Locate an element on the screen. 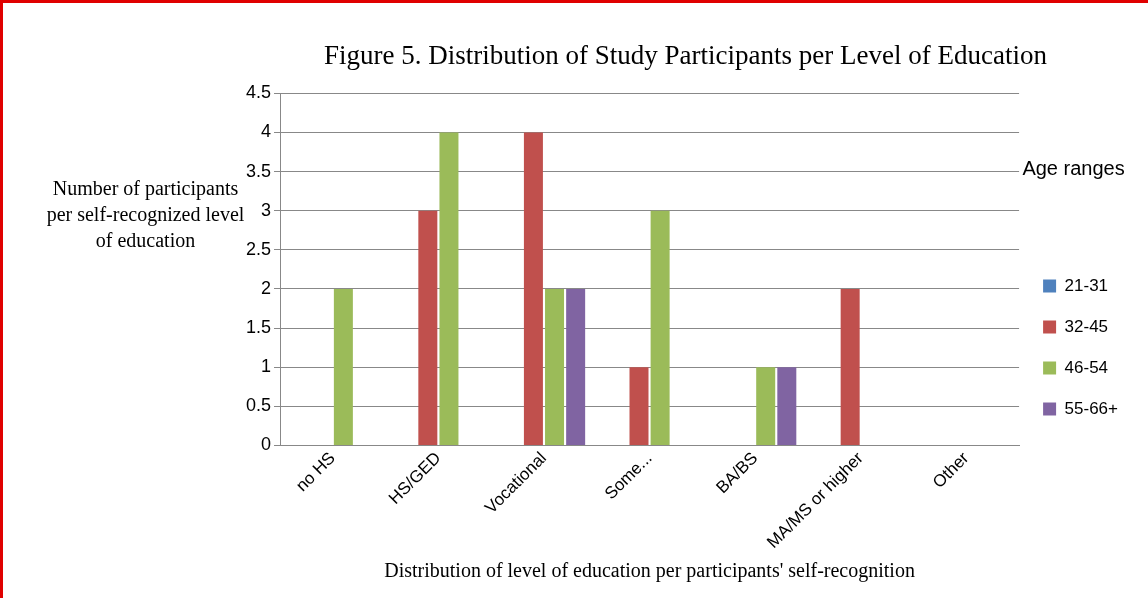 The height and width of the screenshot is (598, 1148). y-tick-label: 2.5 is located at coordinates (258, 248).